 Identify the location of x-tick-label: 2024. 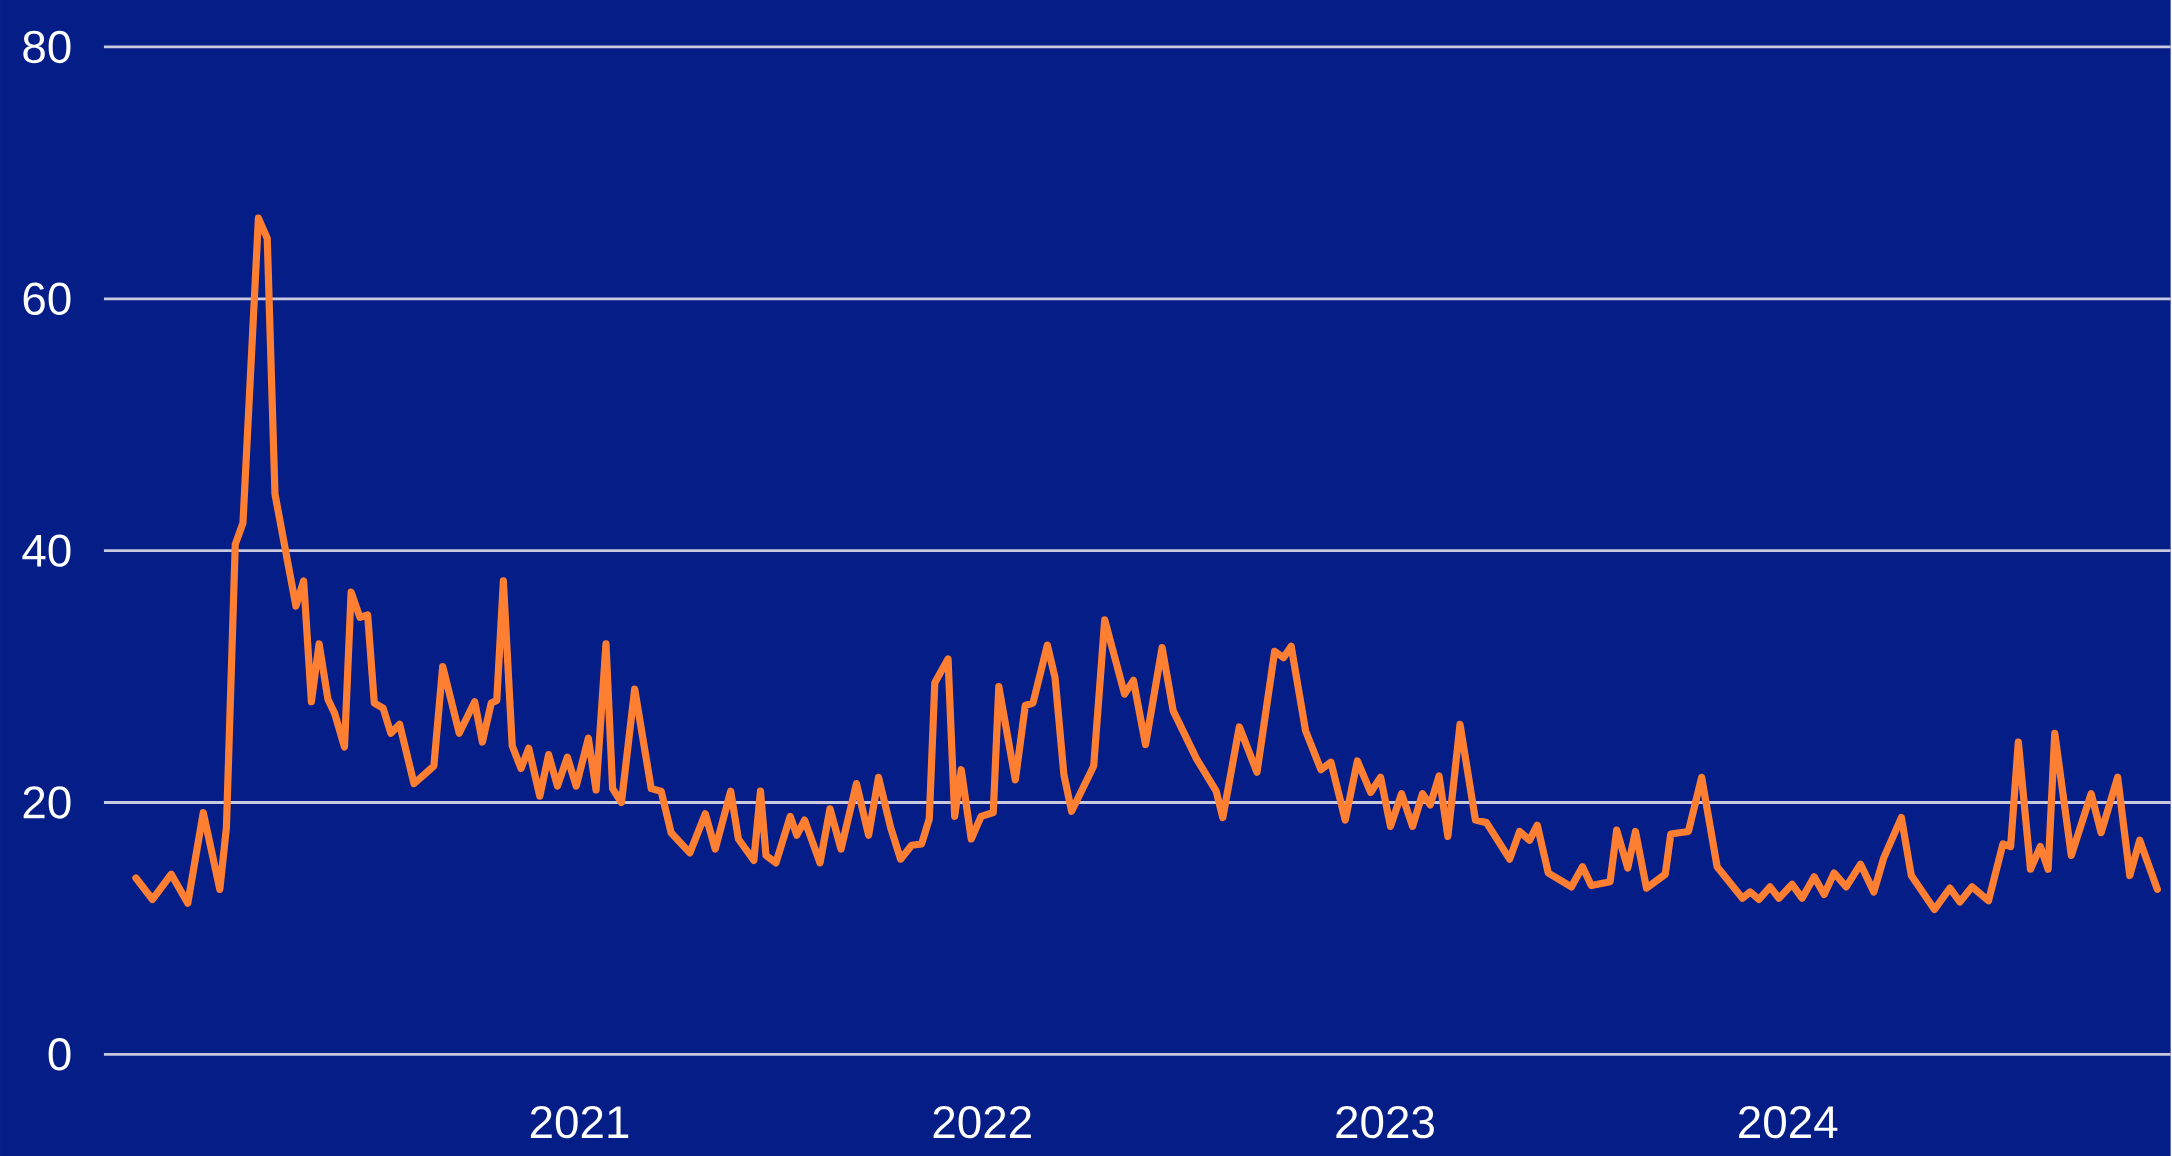
(1788, 1122).